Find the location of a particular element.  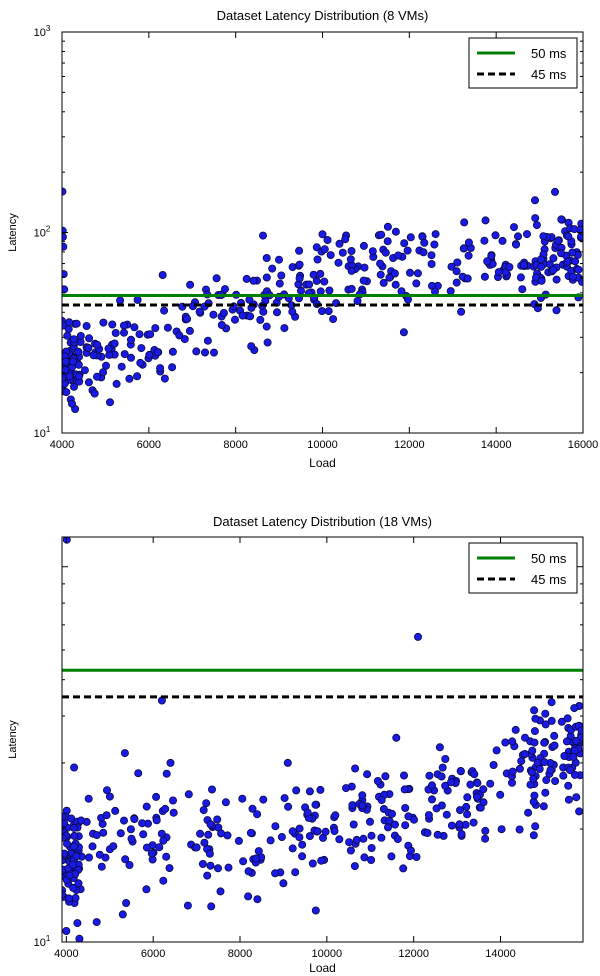

y-axis-label: Latency is located at coordinates (13, 739).